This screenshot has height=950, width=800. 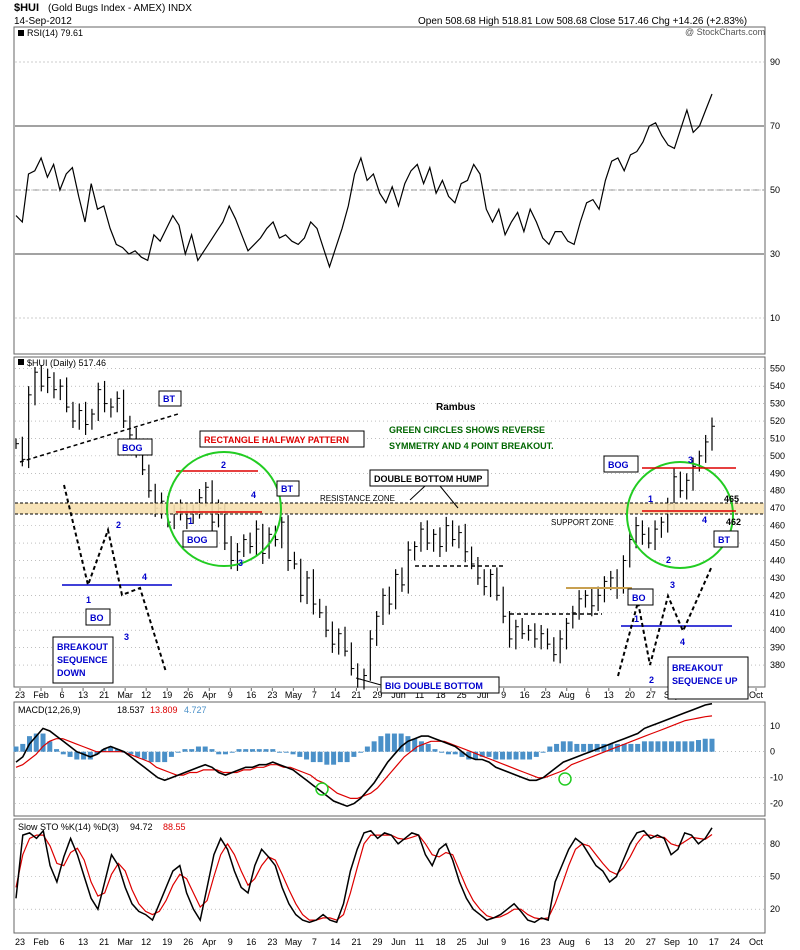 What do you see at coordinates (630, 695) in the screenshot?
I see `x-axis-label-top: 20` at bounding box center [630, 695].